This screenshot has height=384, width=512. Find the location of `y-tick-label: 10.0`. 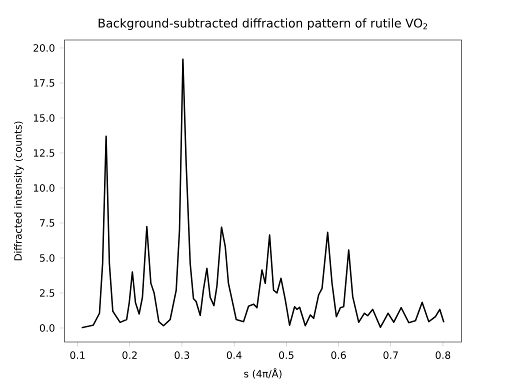

y-tick-label: 10.0 is located at coordinates (44, 188).